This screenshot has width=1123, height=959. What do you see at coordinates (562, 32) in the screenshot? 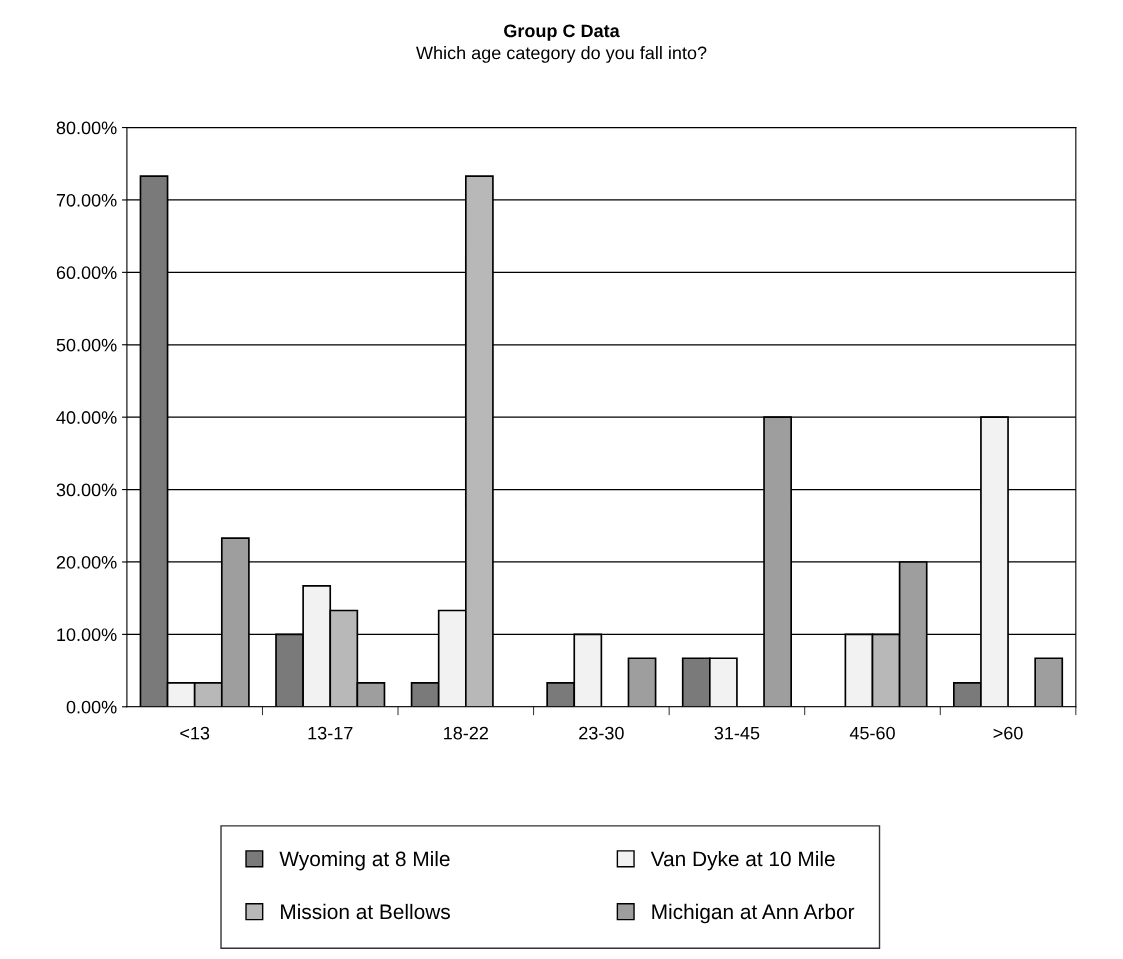
I see `chart-title: Group C Data` at bounding box center [562, 32].